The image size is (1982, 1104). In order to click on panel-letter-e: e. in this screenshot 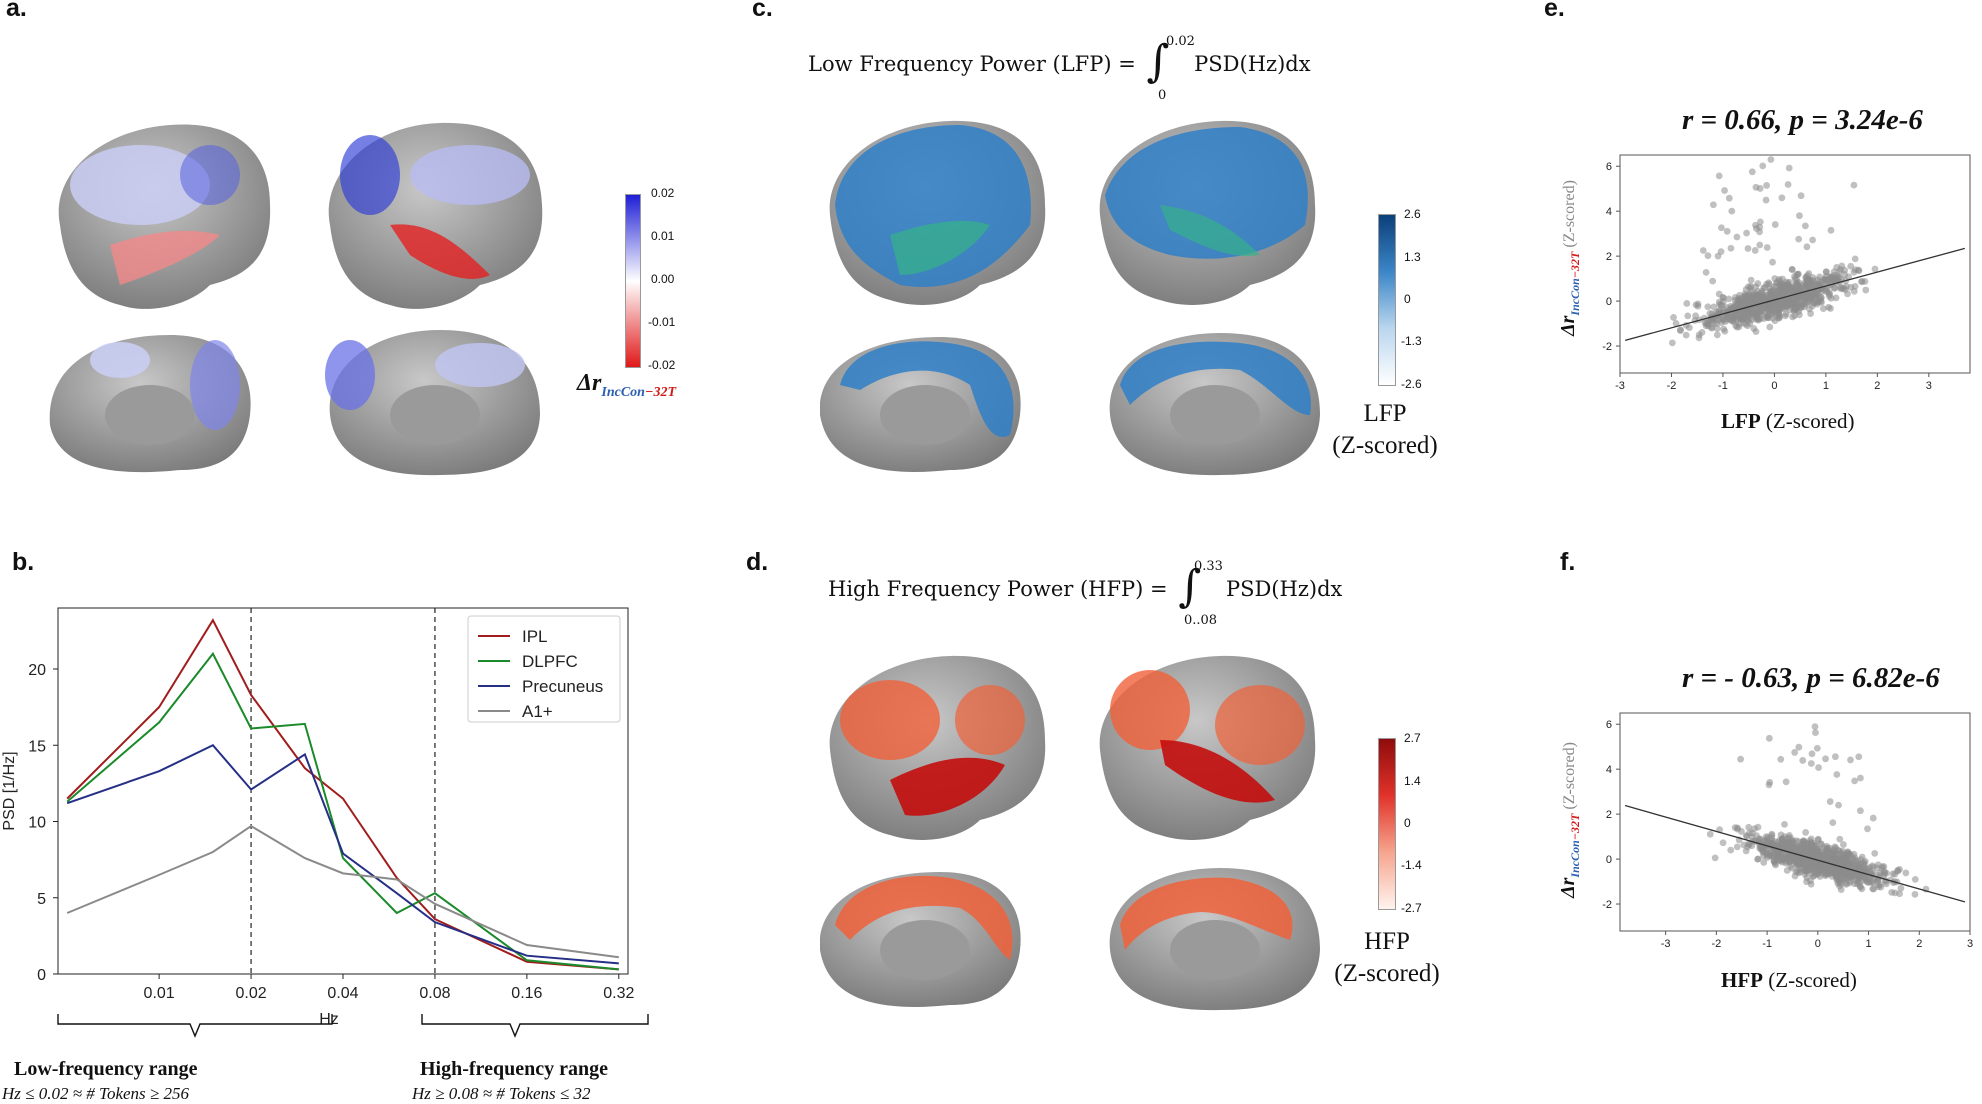, I will do `click(1554, 11)`.